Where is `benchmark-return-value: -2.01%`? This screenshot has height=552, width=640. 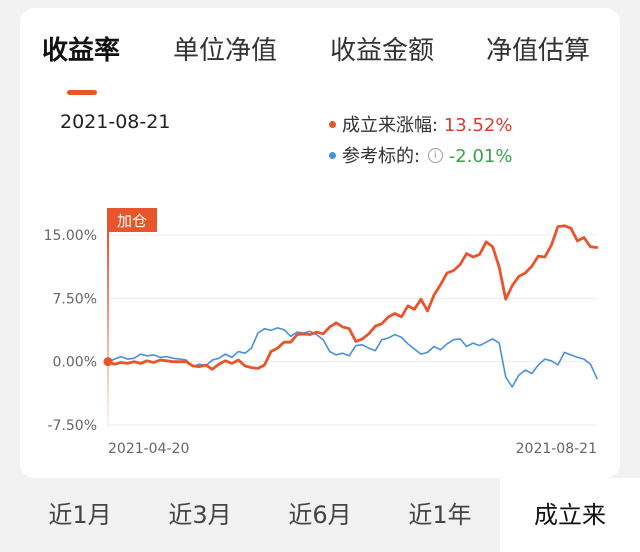
benchmark-return-value: -2.01% is located at coordinates (480, 156).